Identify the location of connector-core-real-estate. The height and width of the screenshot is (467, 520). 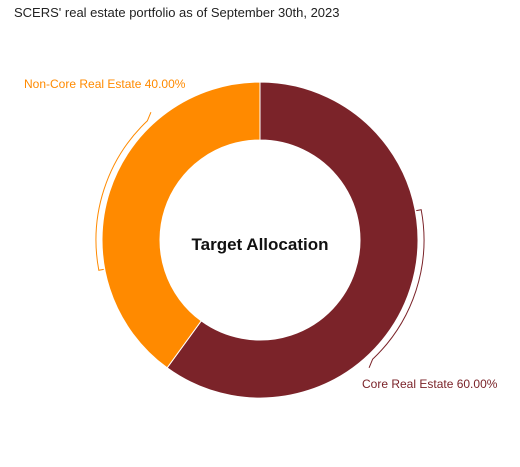
(396, 288).